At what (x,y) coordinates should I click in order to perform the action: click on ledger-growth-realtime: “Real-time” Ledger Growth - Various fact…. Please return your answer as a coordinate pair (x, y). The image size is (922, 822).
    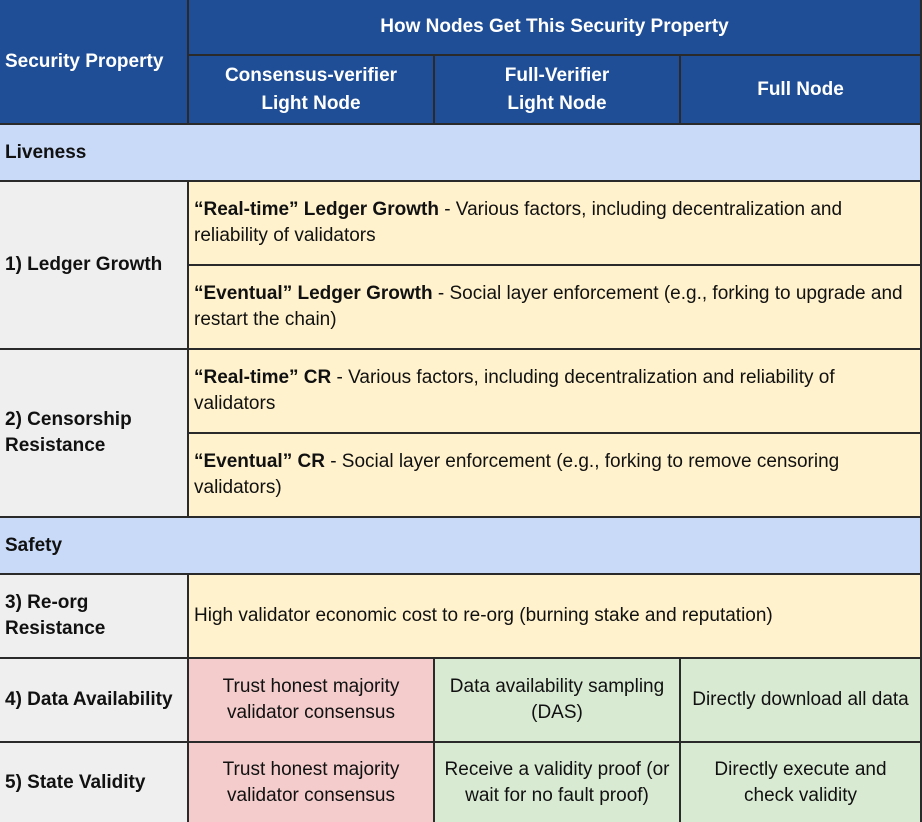
    Looking at the image, I should click on (555, 224).